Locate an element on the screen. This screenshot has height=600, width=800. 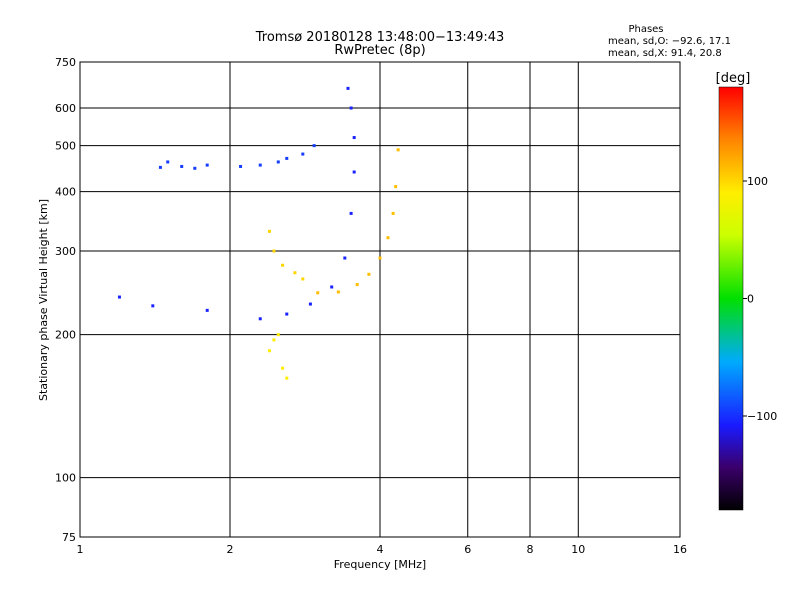
x-tick-label: 1 is located at coordinates (80, 549).